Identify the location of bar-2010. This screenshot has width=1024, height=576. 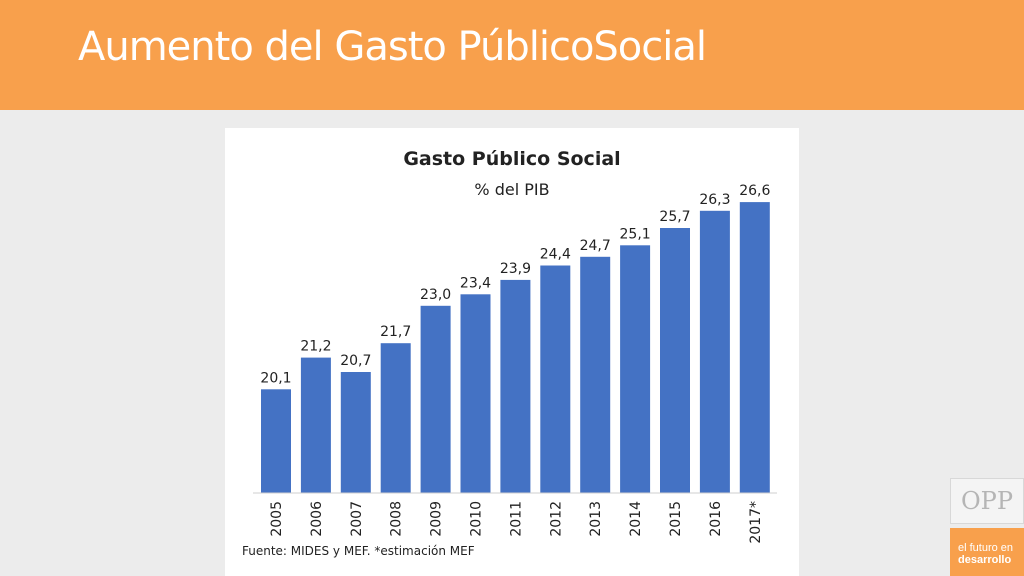
(475, 393).